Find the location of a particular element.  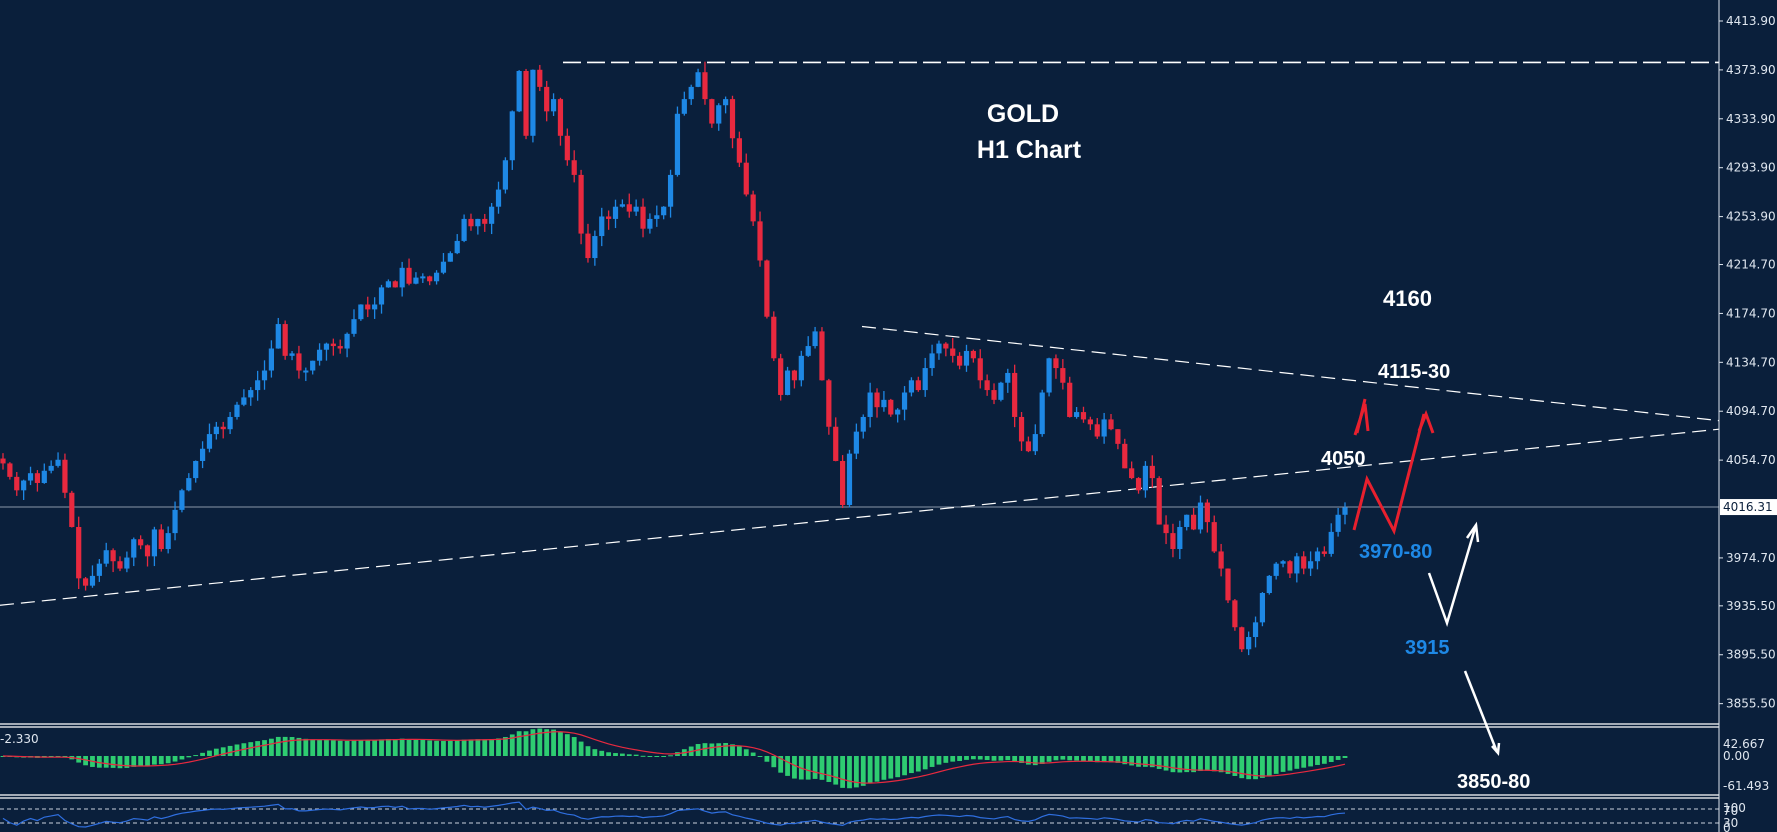

red-arrow-head-long is located at coordinates (1426, 421).